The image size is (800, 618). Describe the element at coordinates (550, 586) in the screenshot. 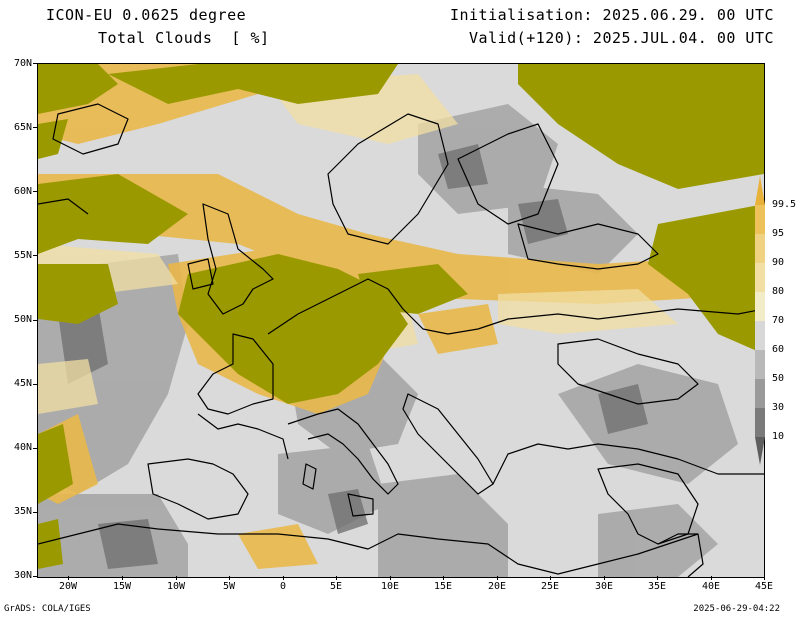

I see `lon-label: 25E` at that location.